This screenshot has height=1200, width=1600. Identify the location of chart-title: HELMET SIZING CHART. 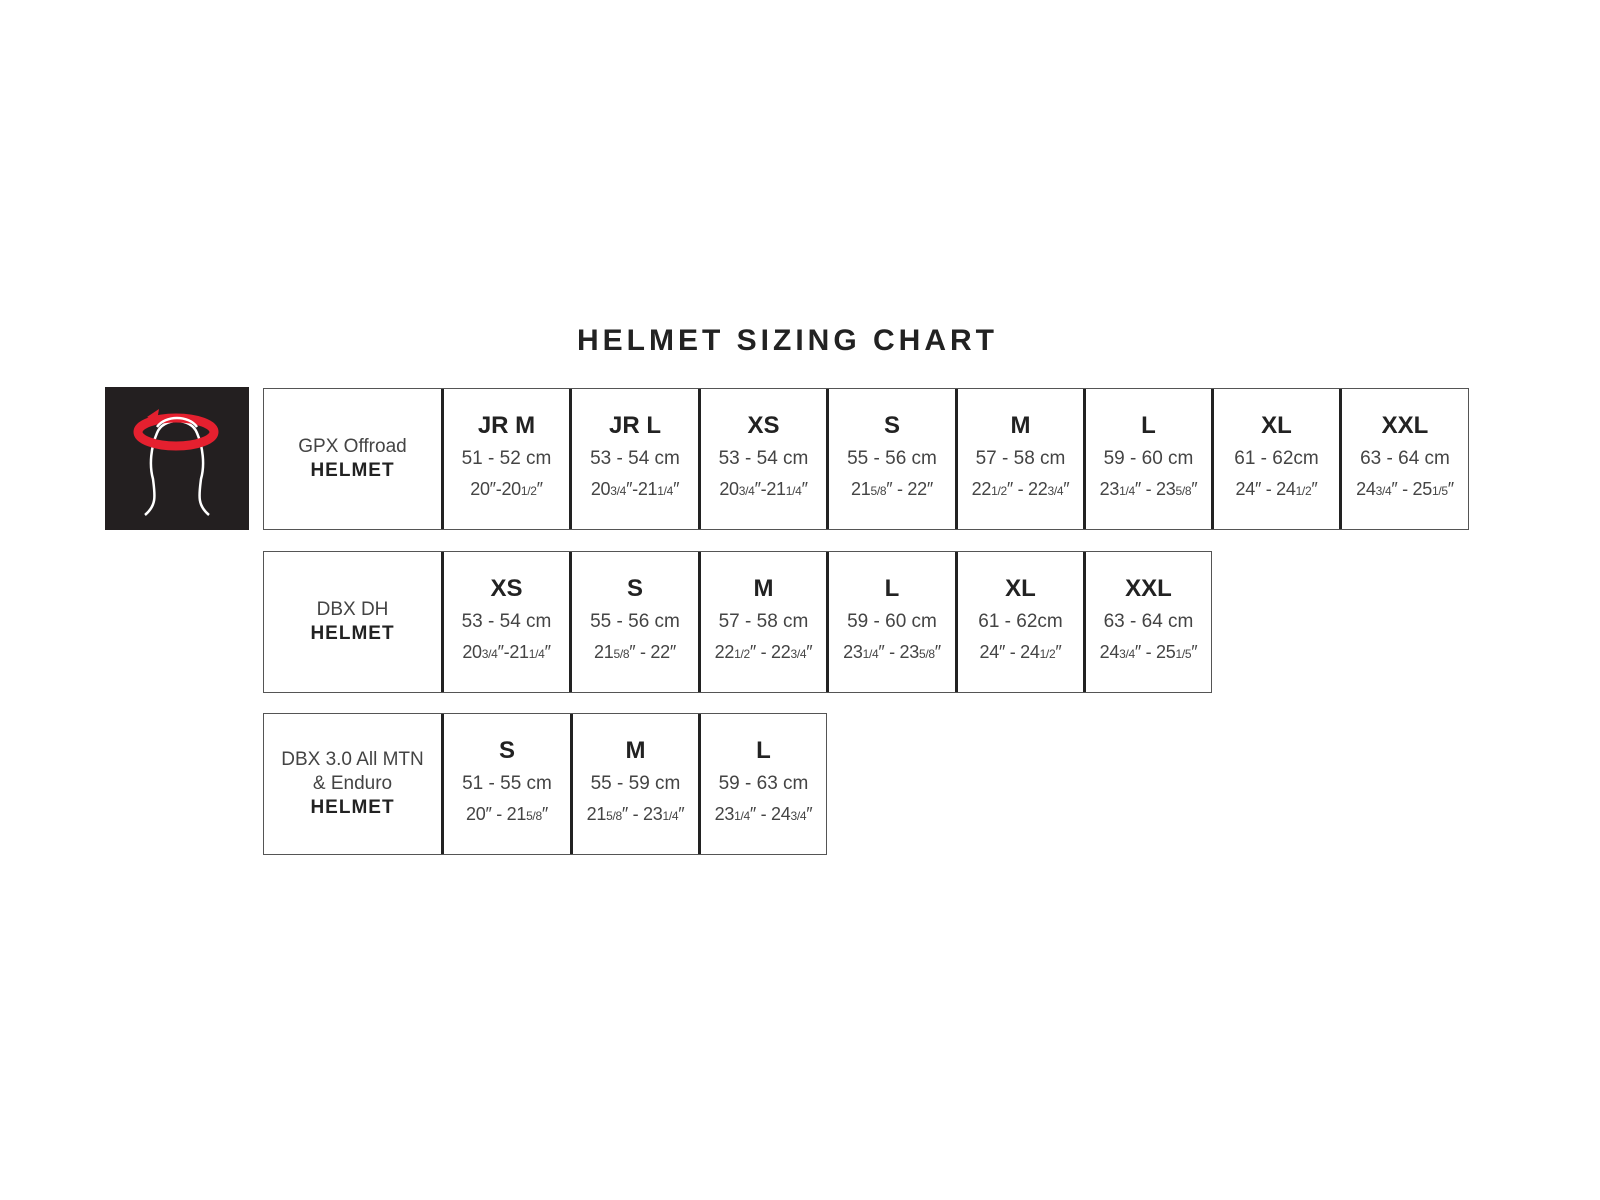
(787, 340).